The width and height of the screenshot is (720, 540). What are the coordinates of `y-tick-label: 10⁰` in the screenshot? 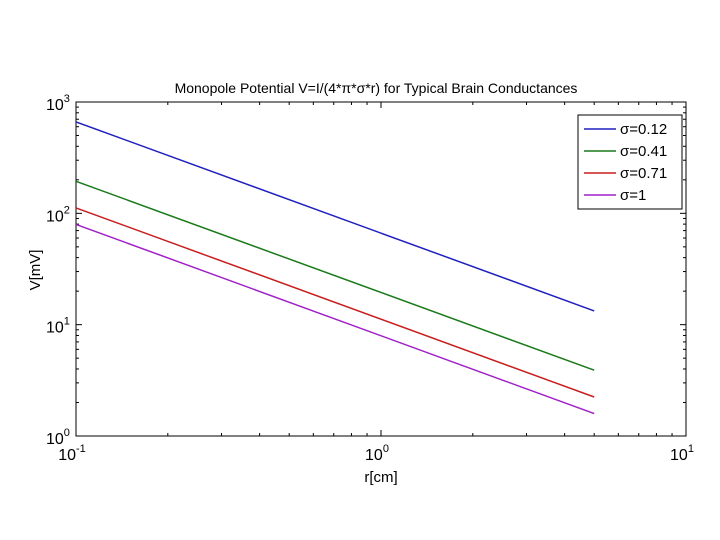 It's located at (58, 437).